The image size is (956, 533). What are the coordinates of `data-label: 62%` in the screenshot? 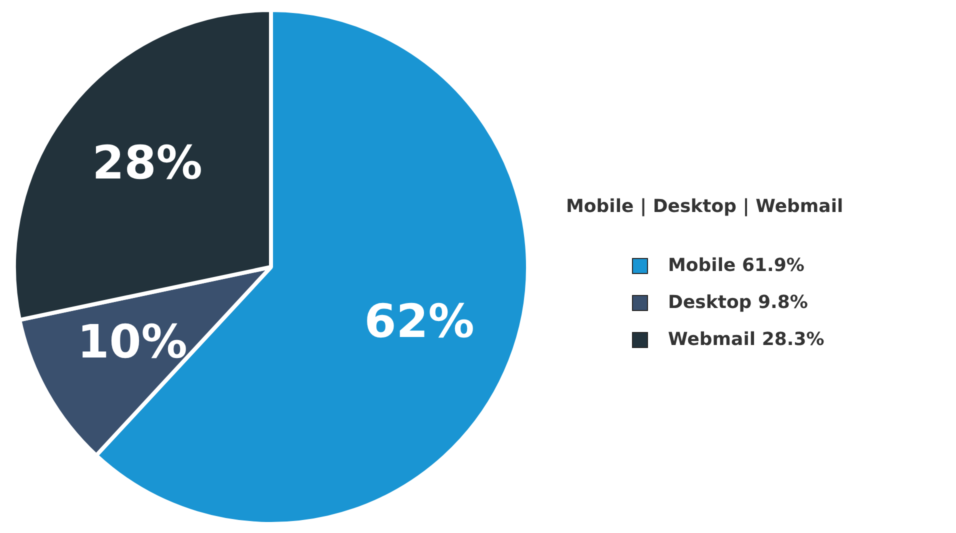 It's located at (419, 321).